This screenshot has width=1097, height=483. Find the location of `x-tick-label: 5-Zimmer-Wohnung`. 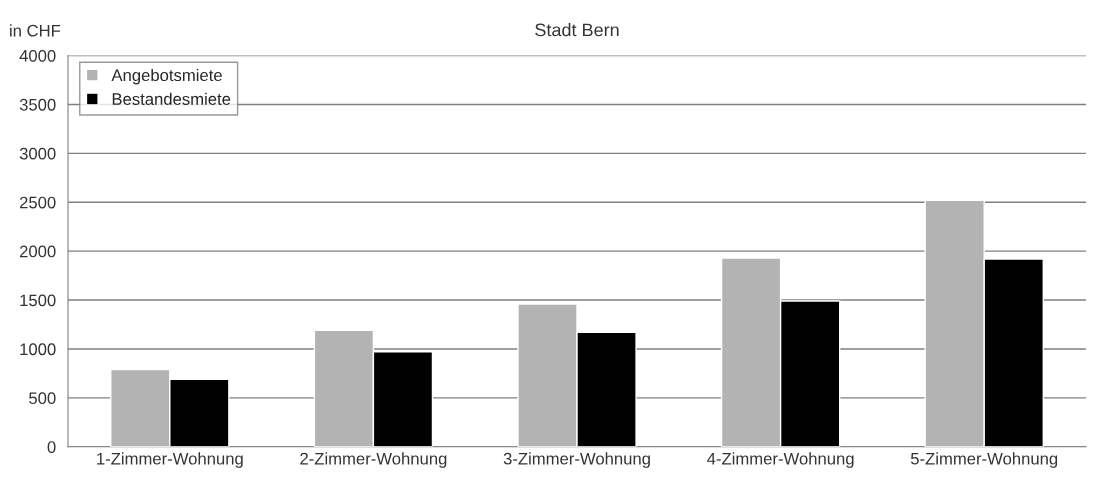

x-tick-label: 5-Zimmer-Wohnung is located at coordinates (984, 460).